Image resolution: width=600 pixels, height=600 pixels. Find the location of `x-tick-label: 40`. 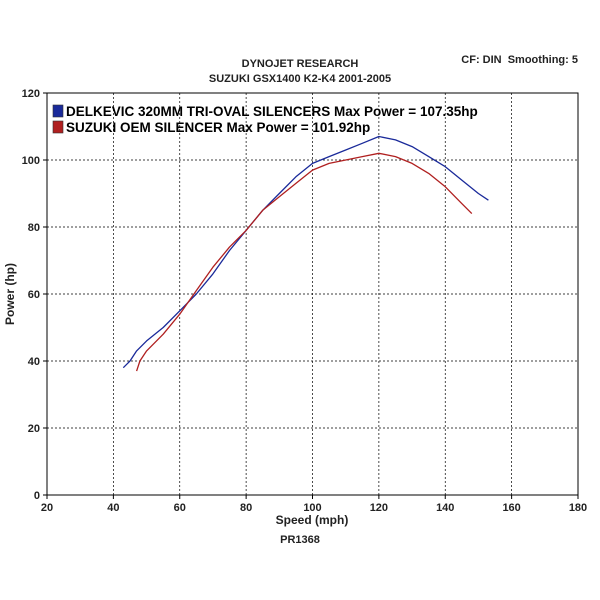

x-tick-label: 40 is located at coordinates (113, 508).